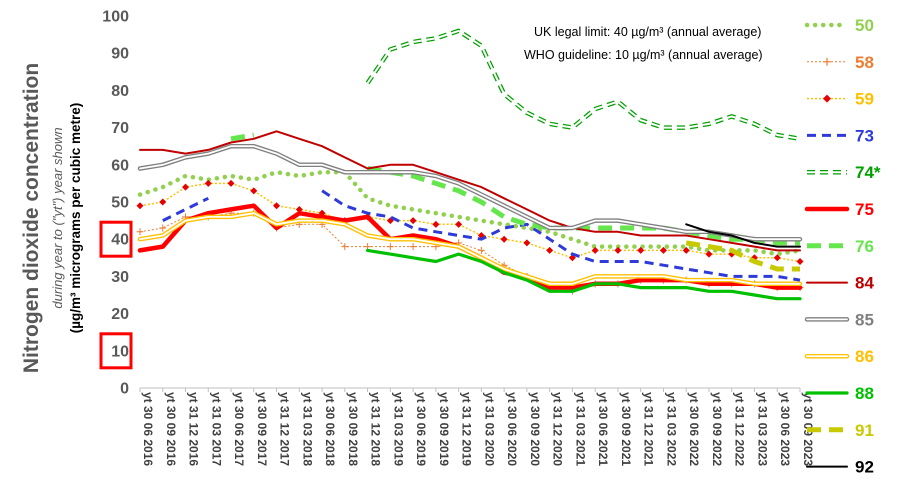  What do you see at coordinates (148, 429) in the screenshot?
I see `x-tick-label: yt 30 06 2016` at bounding box center [148, 429].